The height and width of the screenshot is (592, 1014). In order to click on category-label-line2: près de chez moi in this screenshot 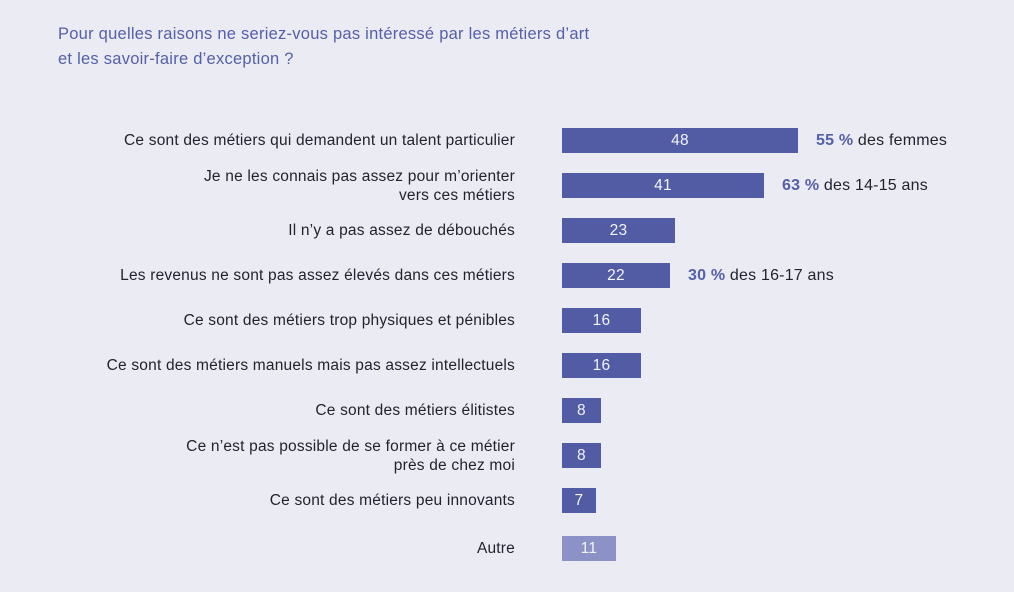, I will do `click(454, 465)`.